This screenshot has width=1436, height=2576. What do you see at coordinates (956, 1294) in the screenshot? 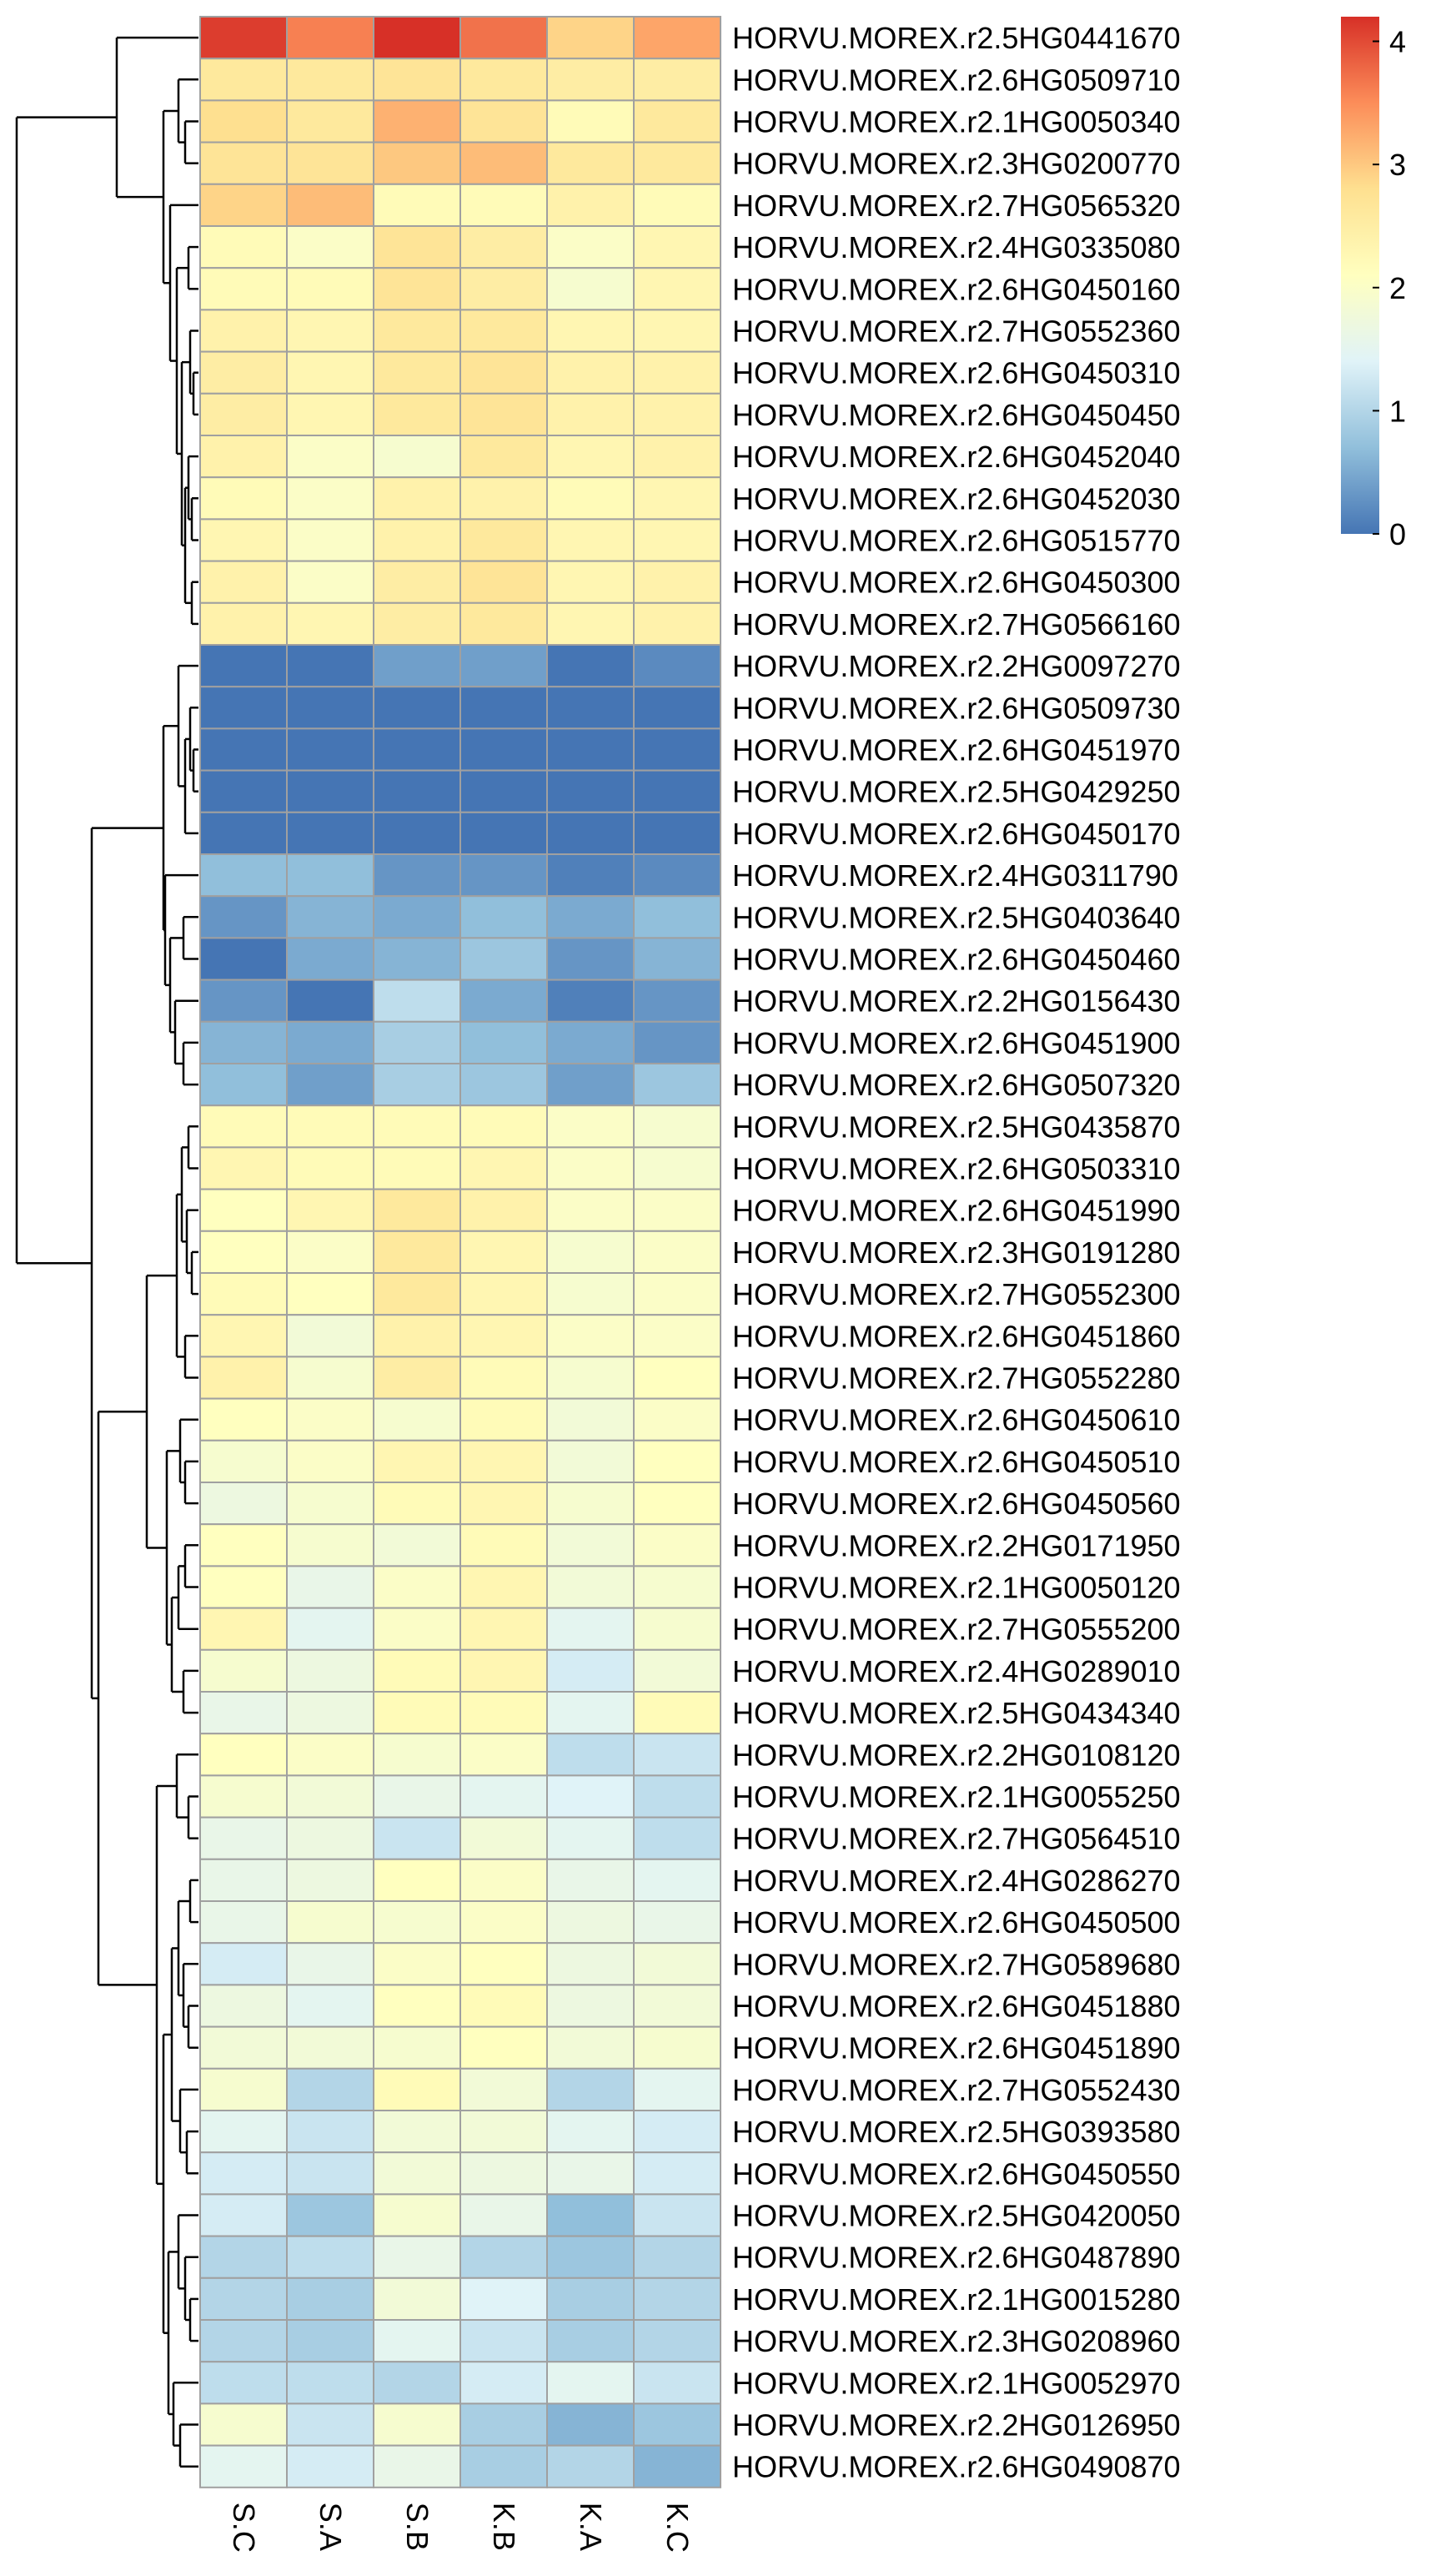
I see `row-label: HORVU.MOREX.r2.7HG0552300` at bounding box center [956, 1294].